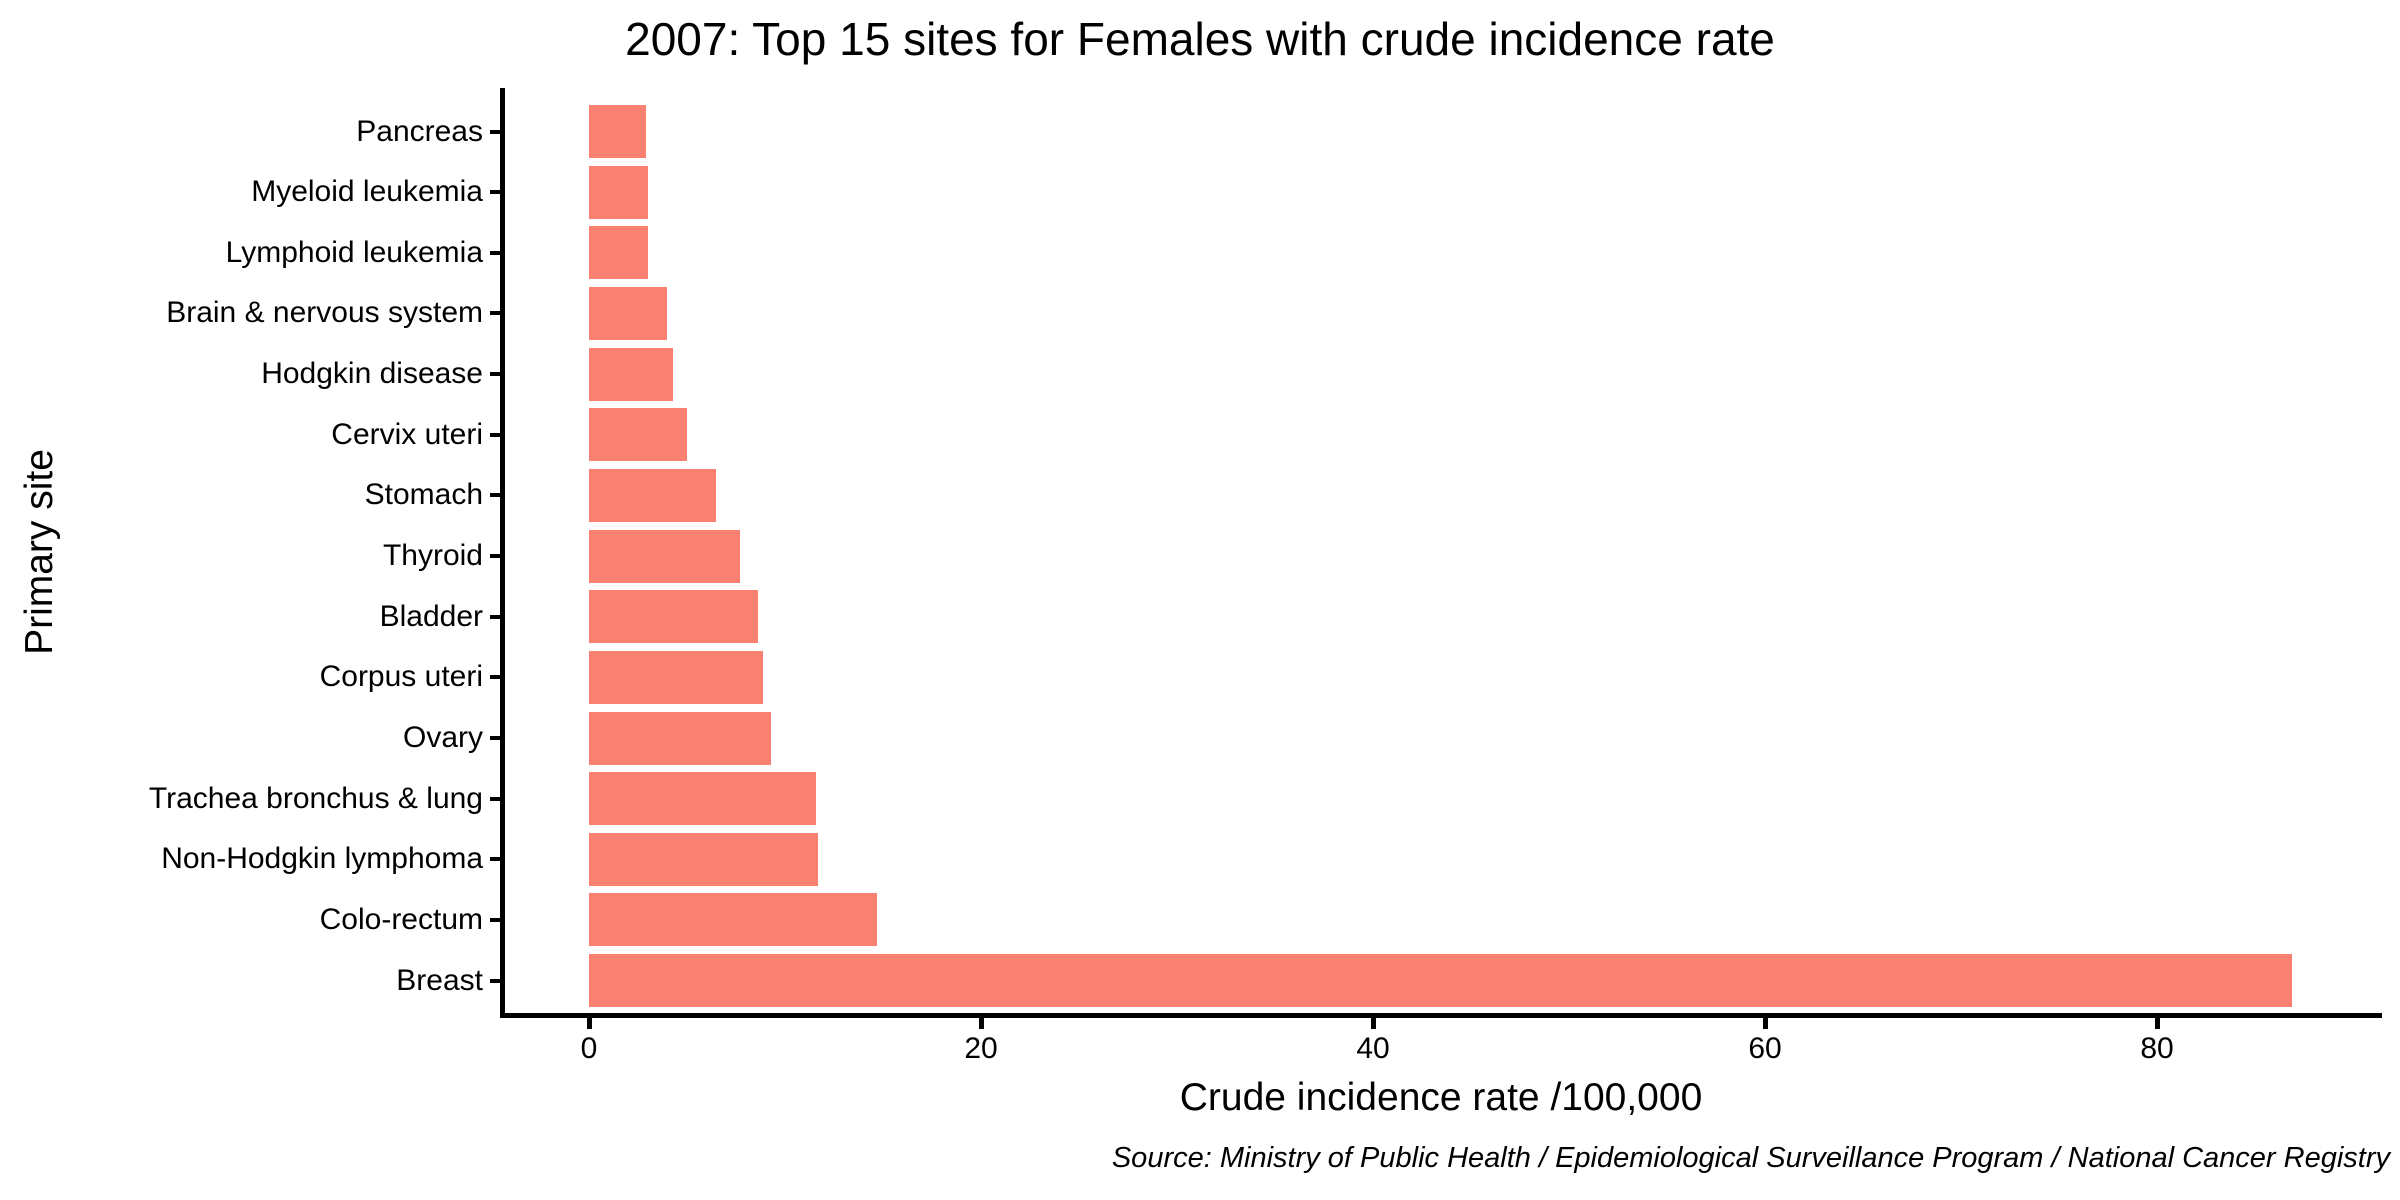 The width and height of the screenshot is (2400, 1200). Describe the element at coordinates (2157, 1048) in the screenshot. I see `x-tick-label: 80` at that location.